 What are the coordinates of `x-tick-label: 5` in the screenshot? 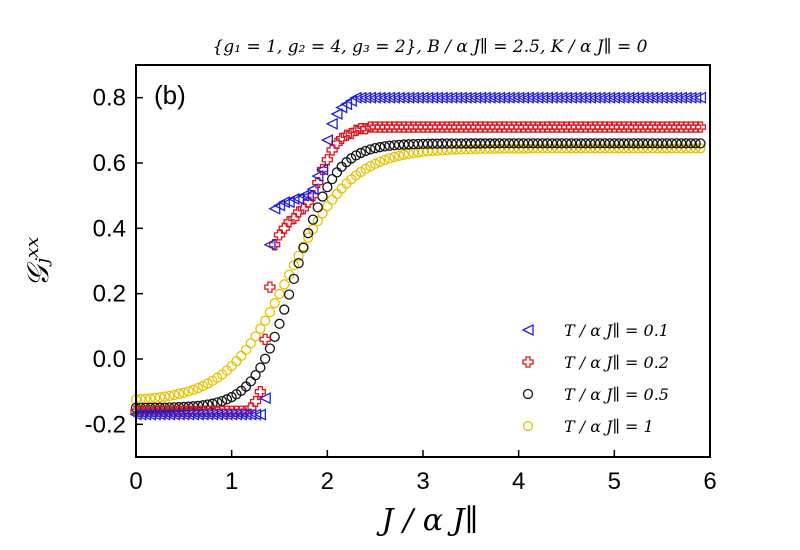 It's located at (614, 481).